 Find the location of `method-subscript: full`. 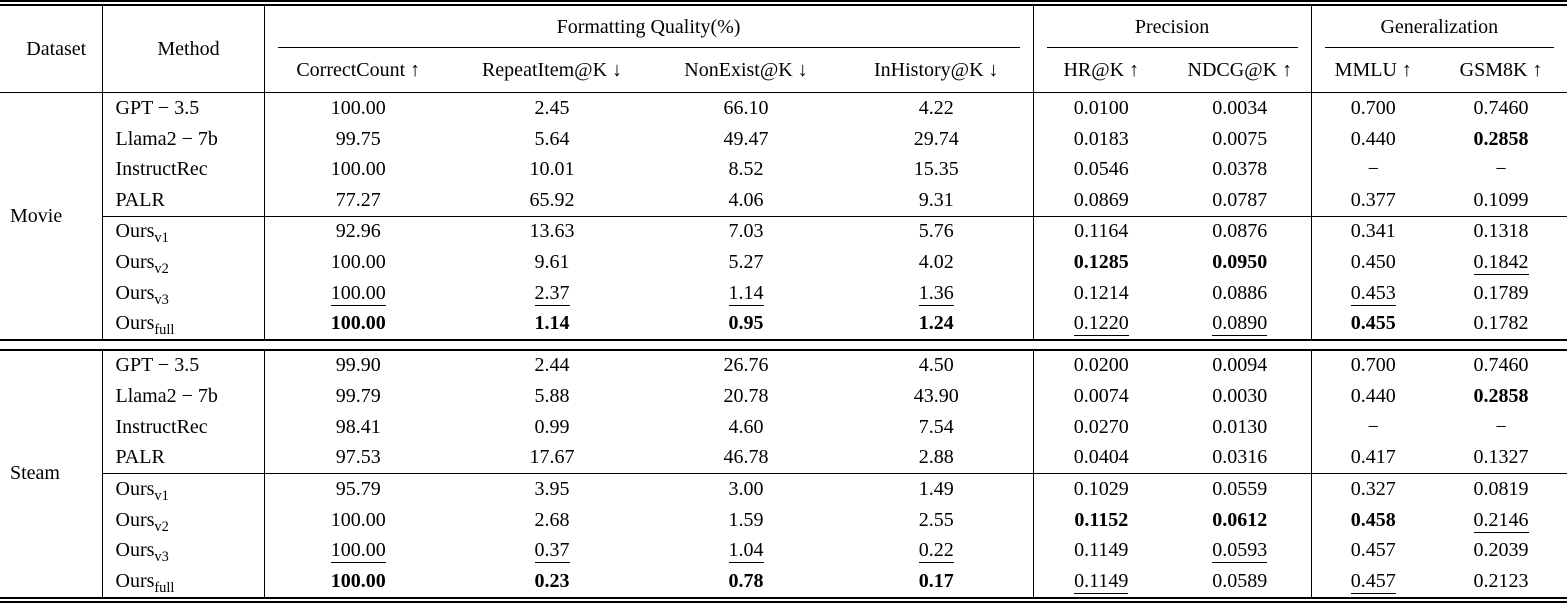

method-subscript: full is located at coordinates (164, 330).